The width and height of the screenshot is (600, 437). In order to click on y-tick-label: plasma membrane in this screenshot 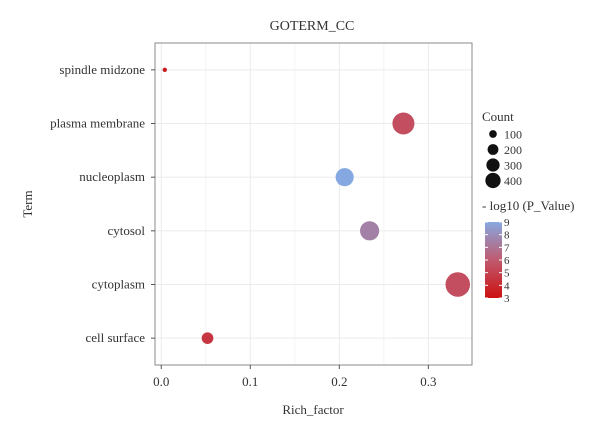, I will do `click(97, 123)`.